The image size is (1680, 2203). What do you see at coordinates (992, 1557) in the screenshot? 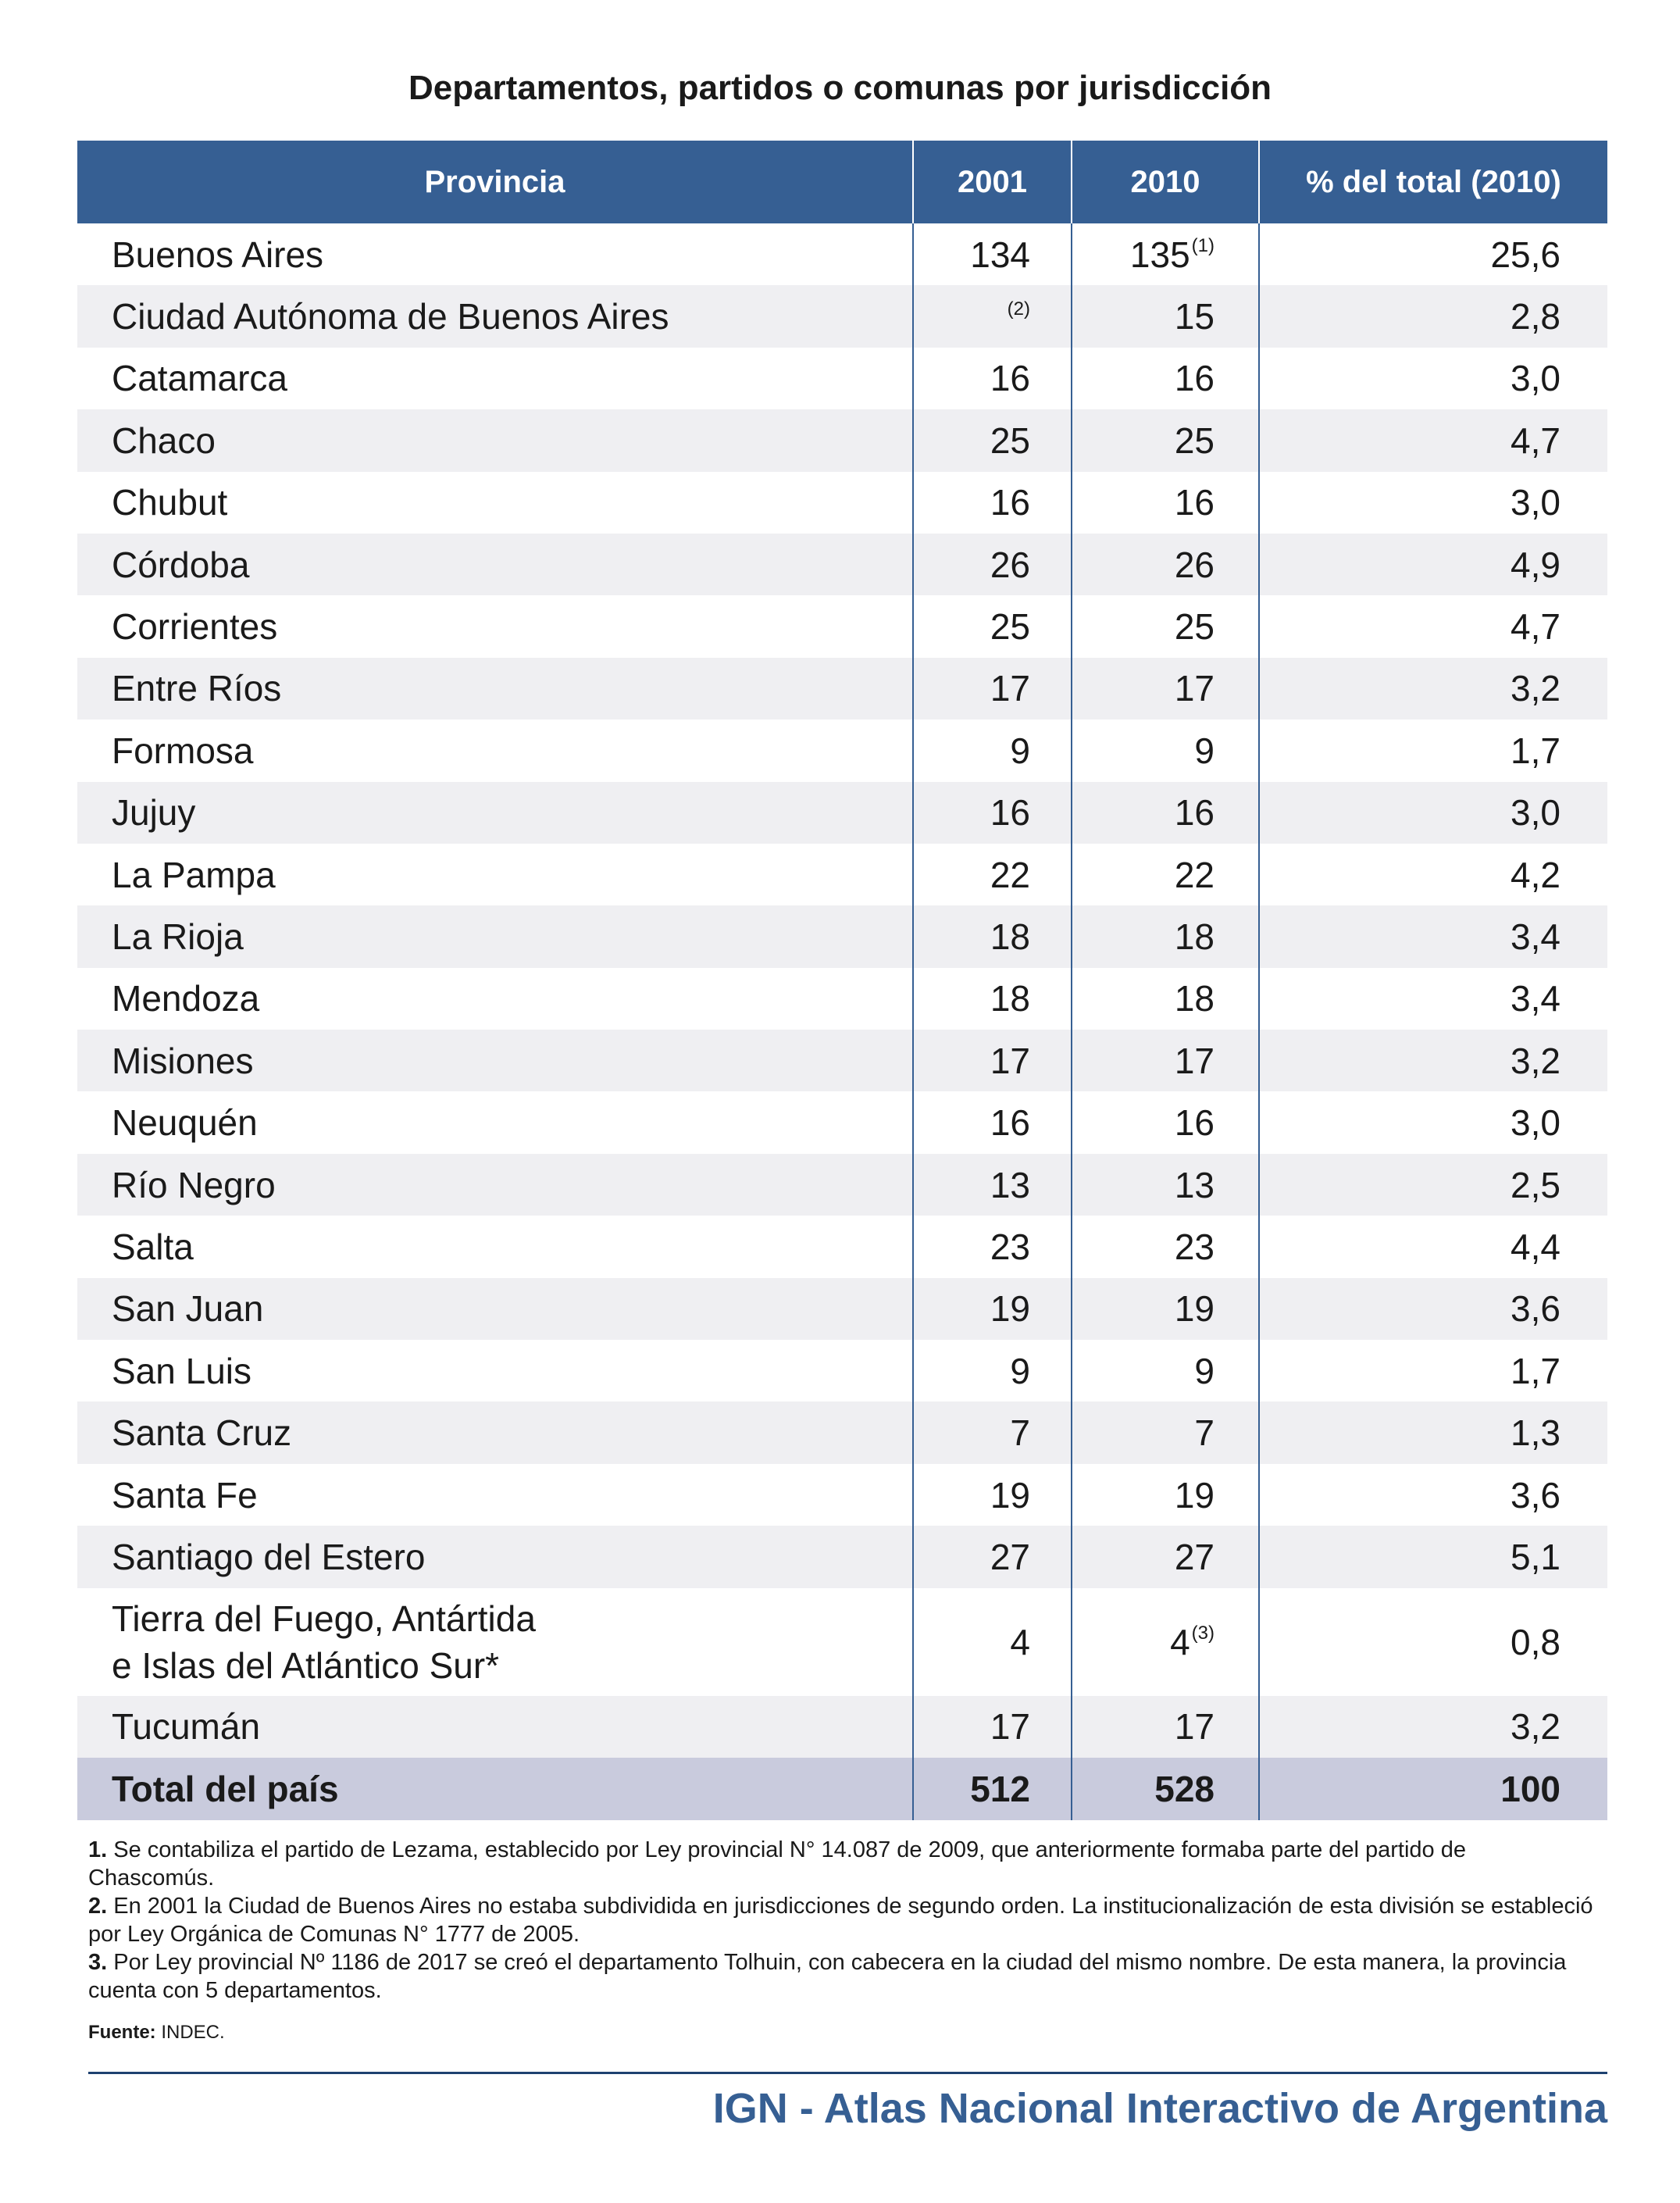
I see `cell-2001: 27` at bounding box center [992, 1557].